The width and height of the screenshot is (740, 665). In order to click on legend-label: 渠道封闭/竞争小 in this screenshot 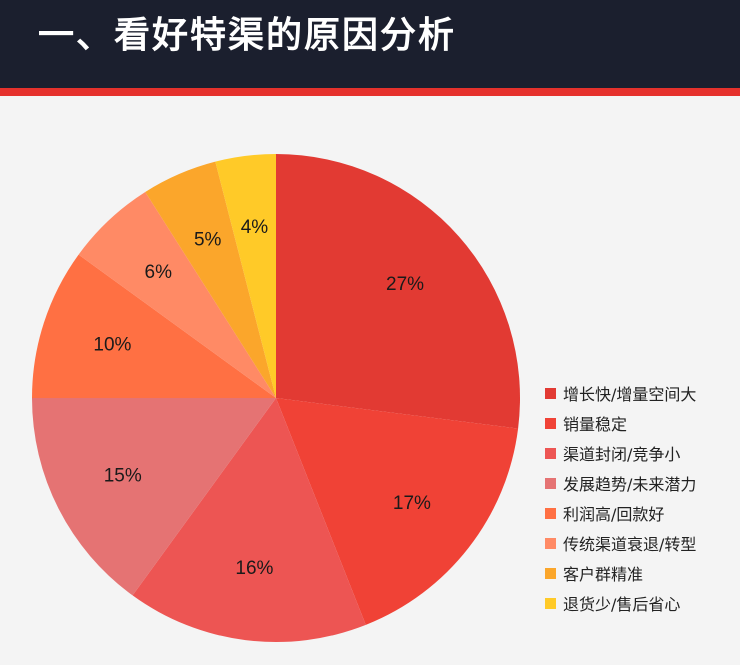, I will do `click(622, 454)`.